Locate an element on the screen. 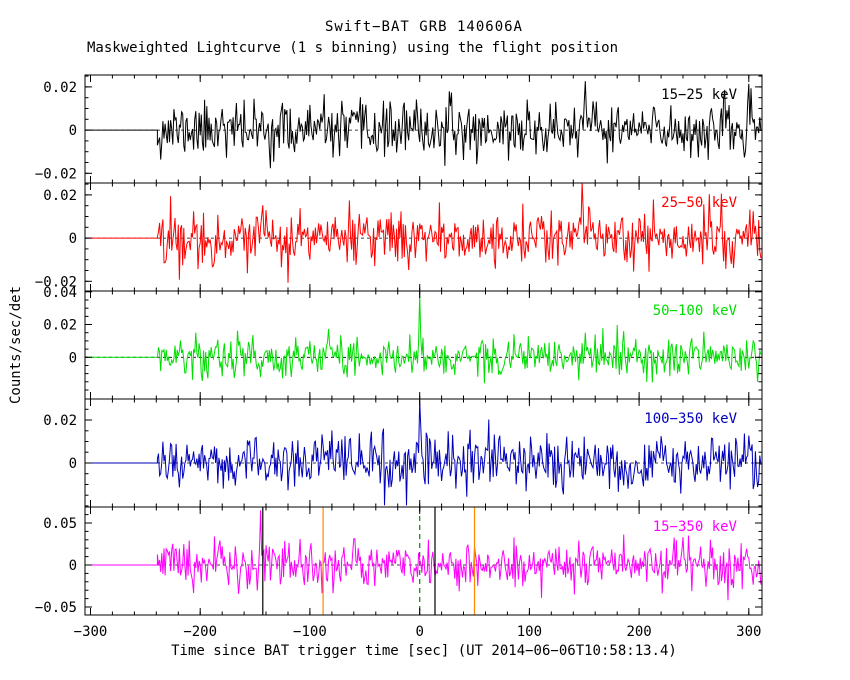 This screenshot has width=850, height=680. x-tick-labels: −300 −200 −100 0 100 200 300 is located at coordinates (418, 632).